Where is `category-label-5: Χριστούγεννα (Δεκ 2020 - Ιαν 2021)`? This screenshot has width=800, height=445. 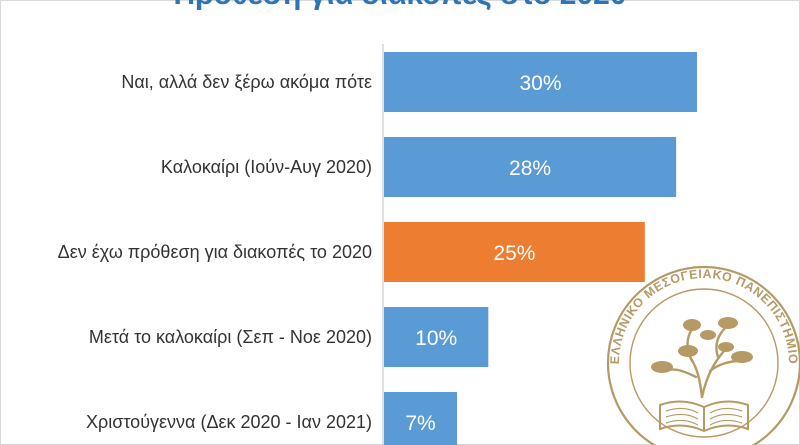 category-label-5: Χριστούγεννα (Δεκ 2020 - Ιαν 2021) is located at coordinates (229, 422).